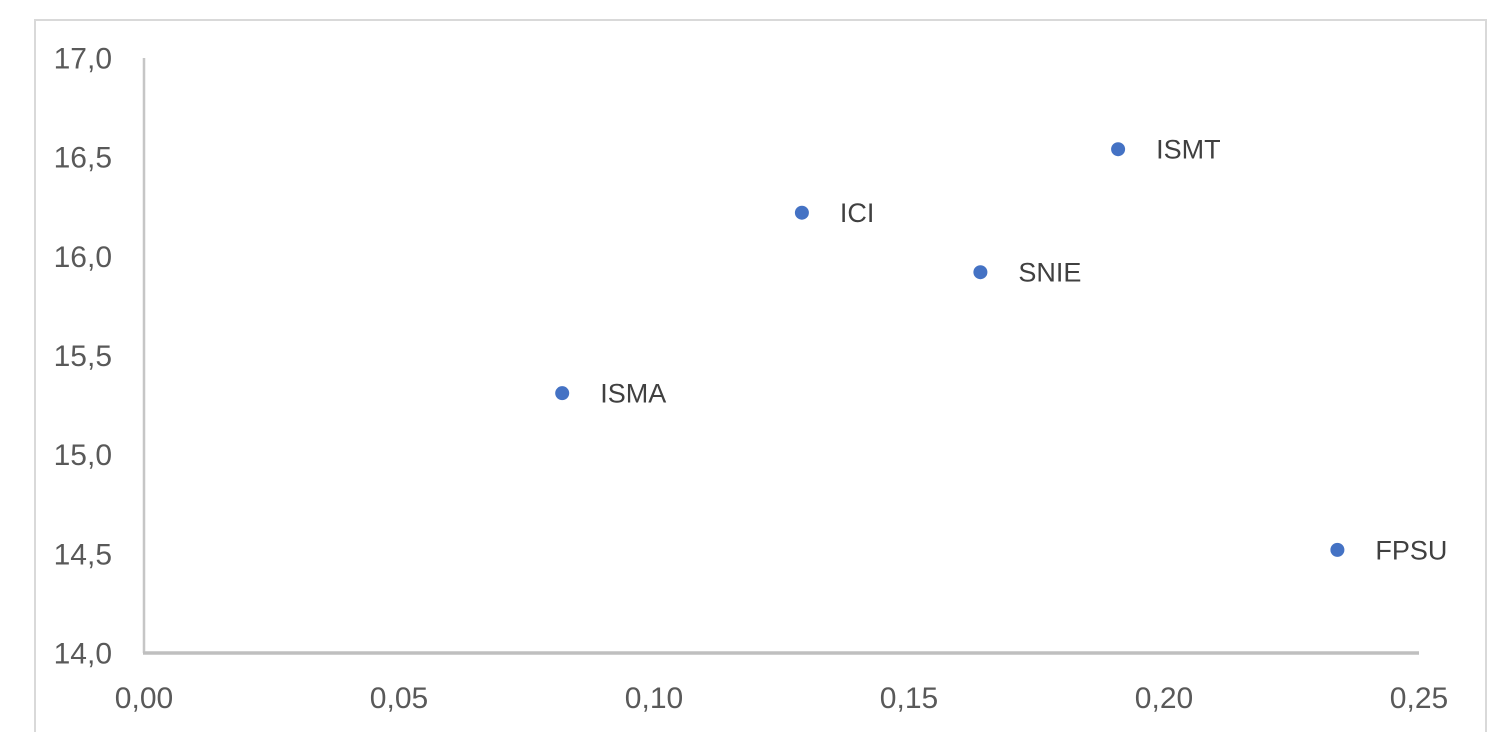 The image size is (1506, 732). Describe the element at coordinates (909, 698) in the screenshot. I see `x-tick-label: 0,15` at that location.